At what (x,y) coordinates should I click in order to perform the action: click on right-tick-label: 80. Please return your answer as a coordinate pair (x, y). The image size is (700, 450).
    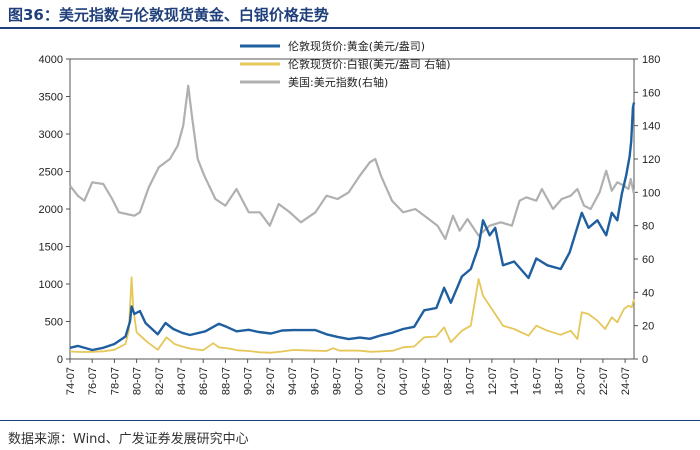
    Looking at the image, I should click on (648, 227).